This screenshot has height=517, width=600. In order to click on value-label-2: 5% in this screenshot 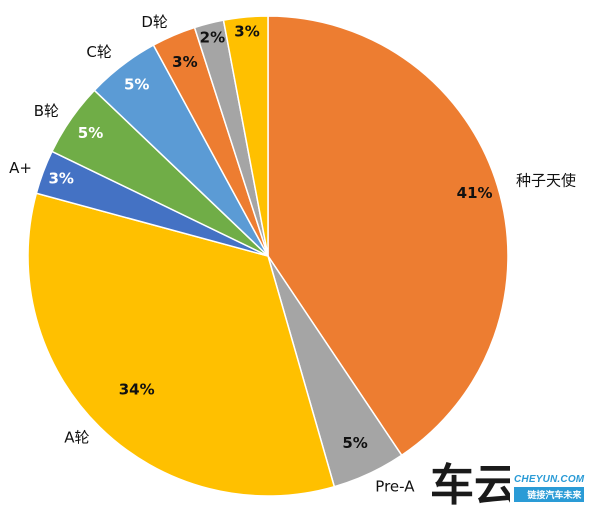, I will do `click(354, 443)`.